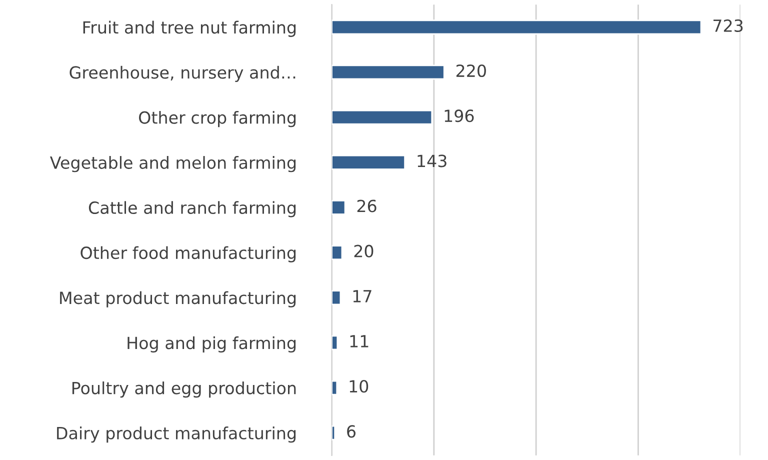  I want to click on y-tick-label: Poultry and egg production, so click(184, 389).